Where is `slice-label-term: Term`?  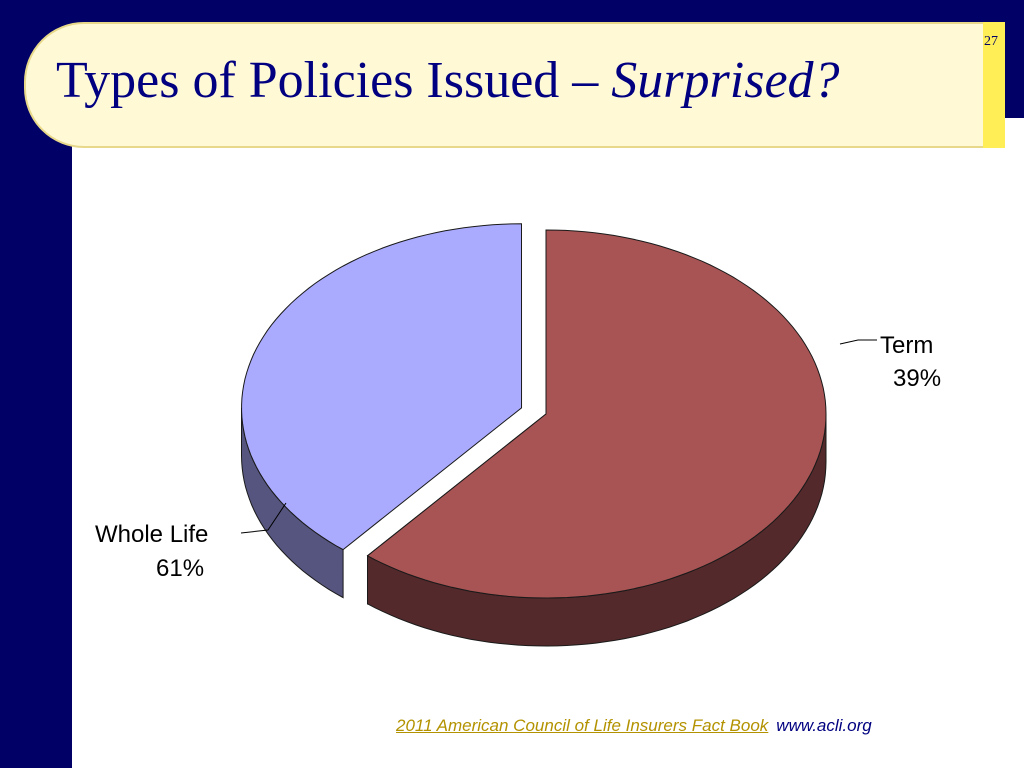 slice-label-term: Term is located at coordinates (906, 345).